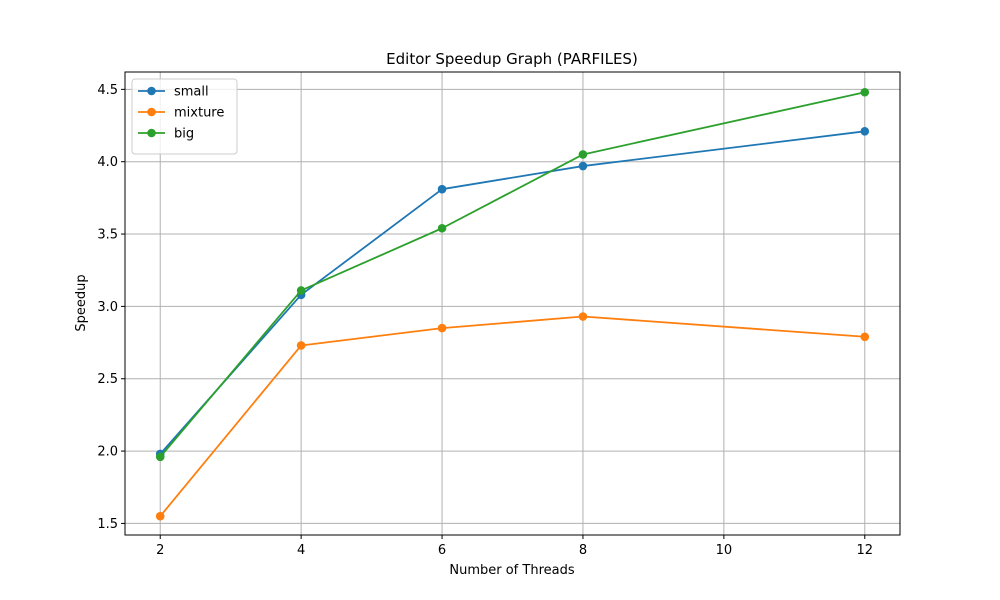 The image size is (1000, 600). Describe the element at coordinates (512, 59) in the screenshot. I see `chart-title: Editor Speedup Graph (PARFILES)` at that location.